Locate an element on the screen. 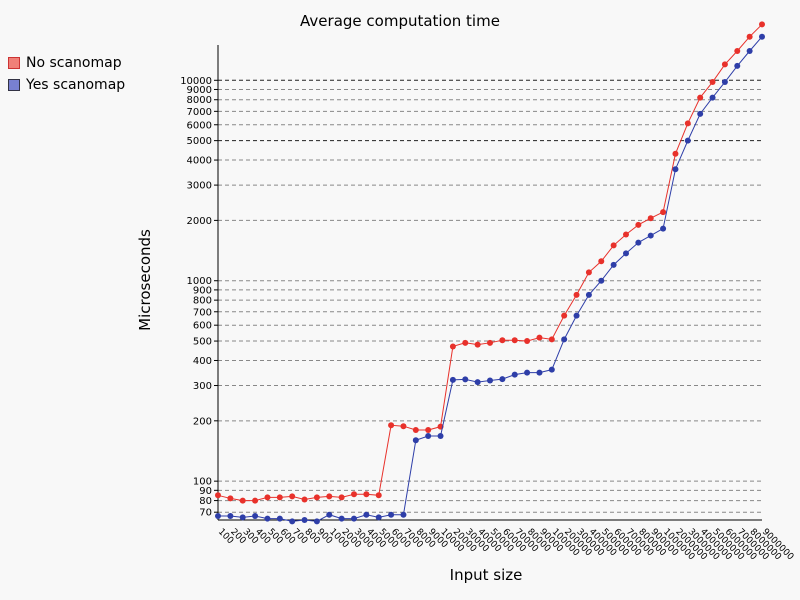 This screenshot has width=800, height=600. y-tick-label: 80 is located at coordinates (205, 501).